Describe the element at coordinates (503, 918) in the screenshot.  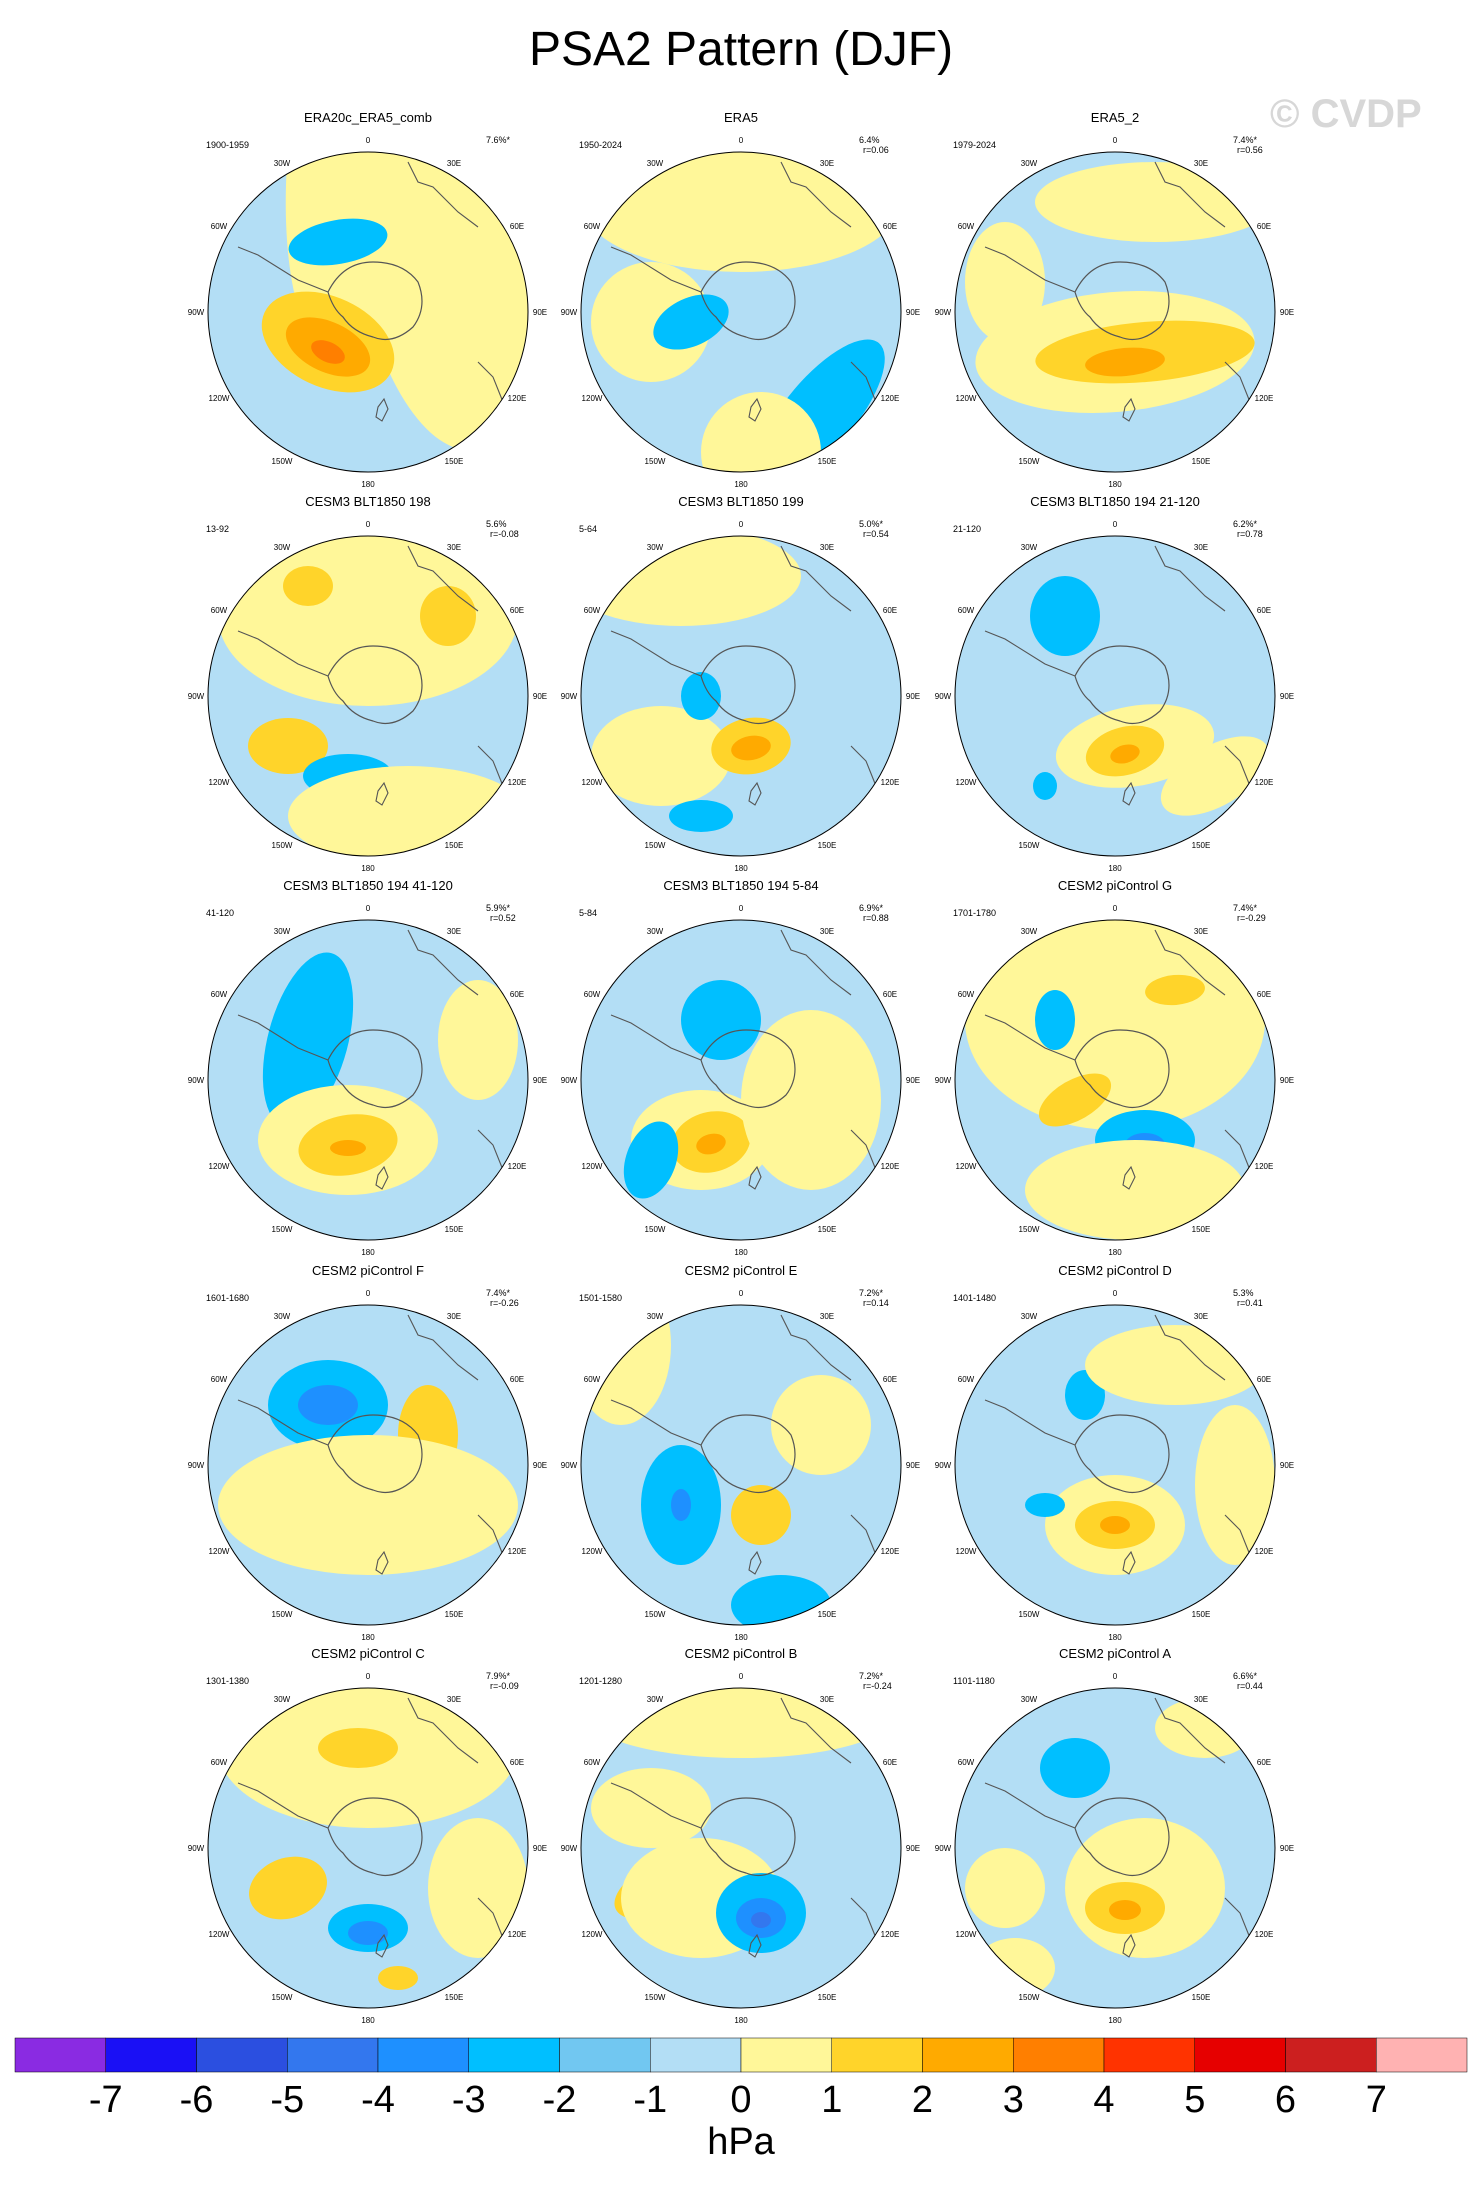
I see `panel-correlation: r=0.52` at that location.